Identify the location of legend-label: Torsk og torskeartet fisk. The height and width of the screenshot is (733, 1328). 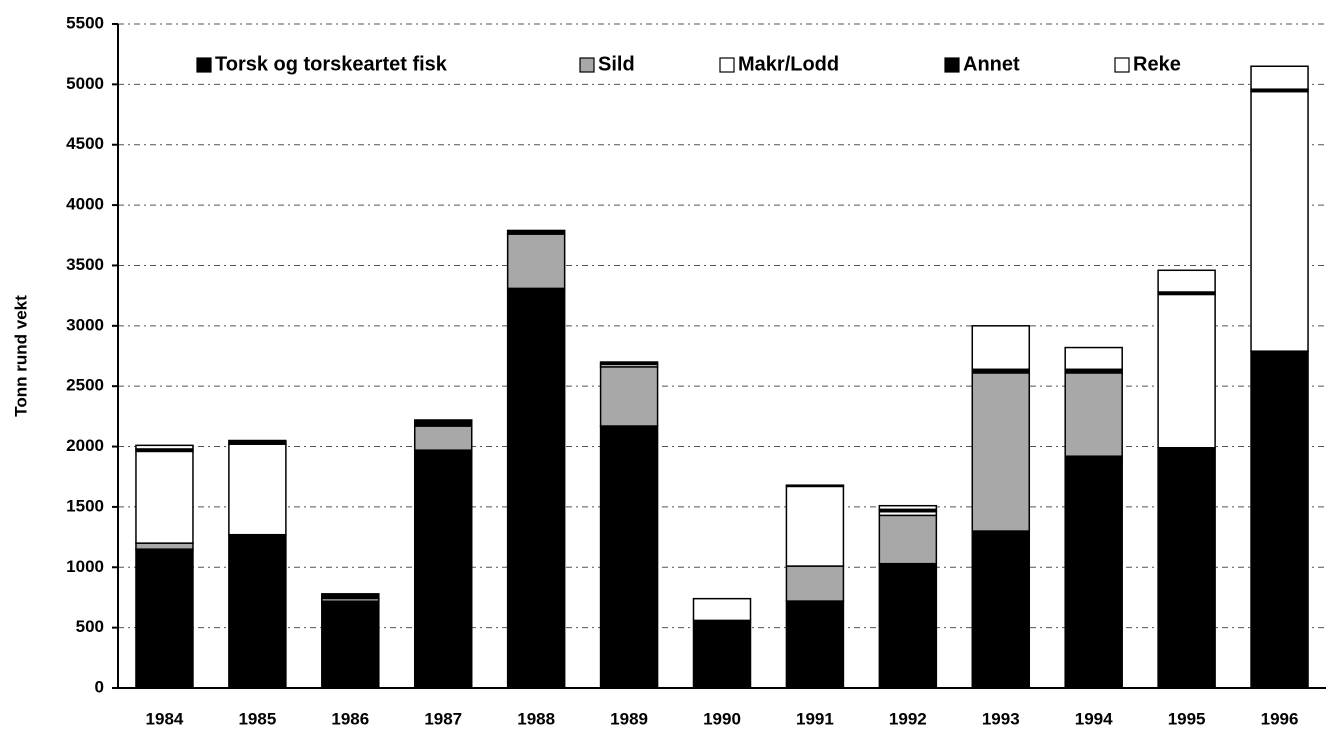
(331, 64).